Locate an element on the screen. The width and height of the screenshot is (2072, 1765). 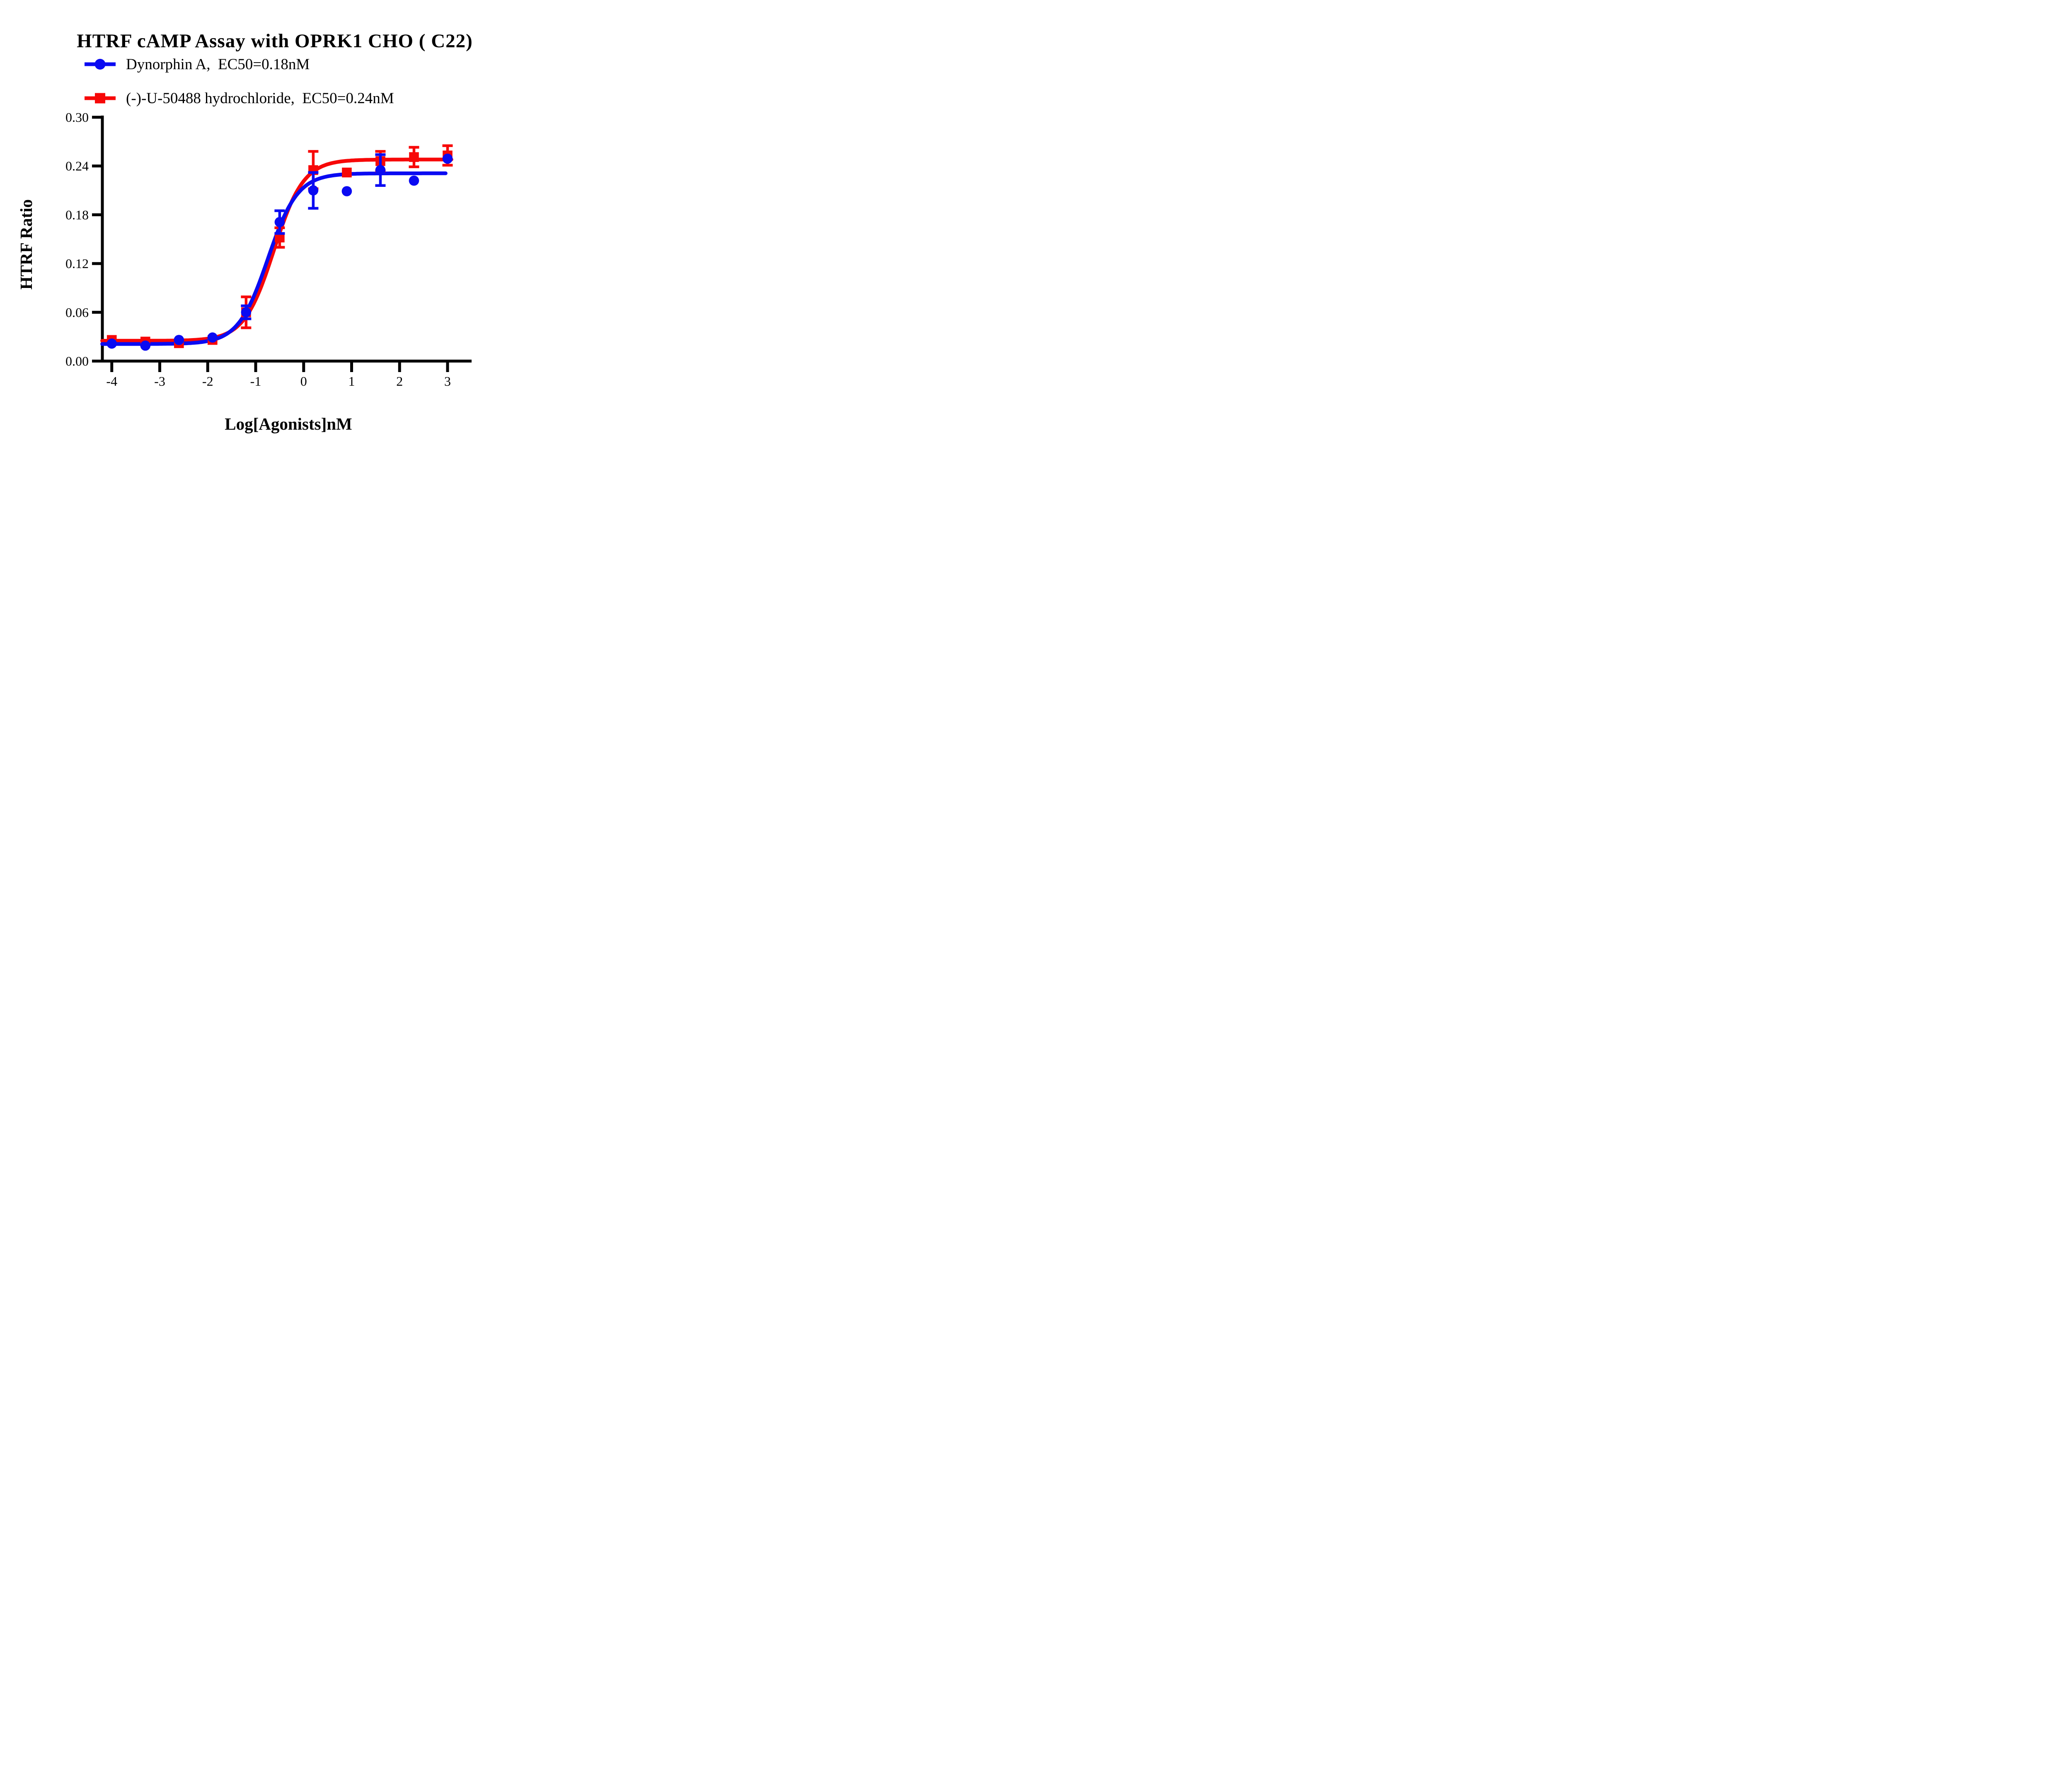
y-tick-label: 0.24 is located at coordinates (77, 166).